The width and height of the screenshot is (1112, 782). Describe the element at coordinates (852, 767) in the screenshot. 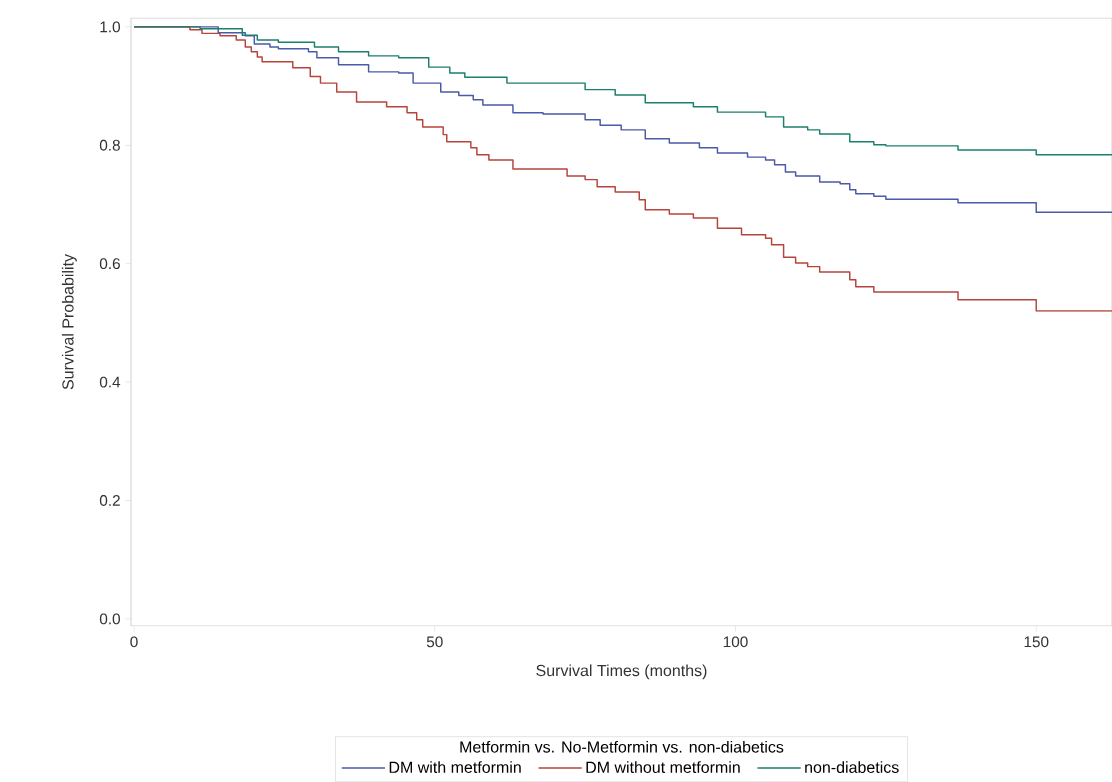

I see `legend-label: non-diabetics` at that location.